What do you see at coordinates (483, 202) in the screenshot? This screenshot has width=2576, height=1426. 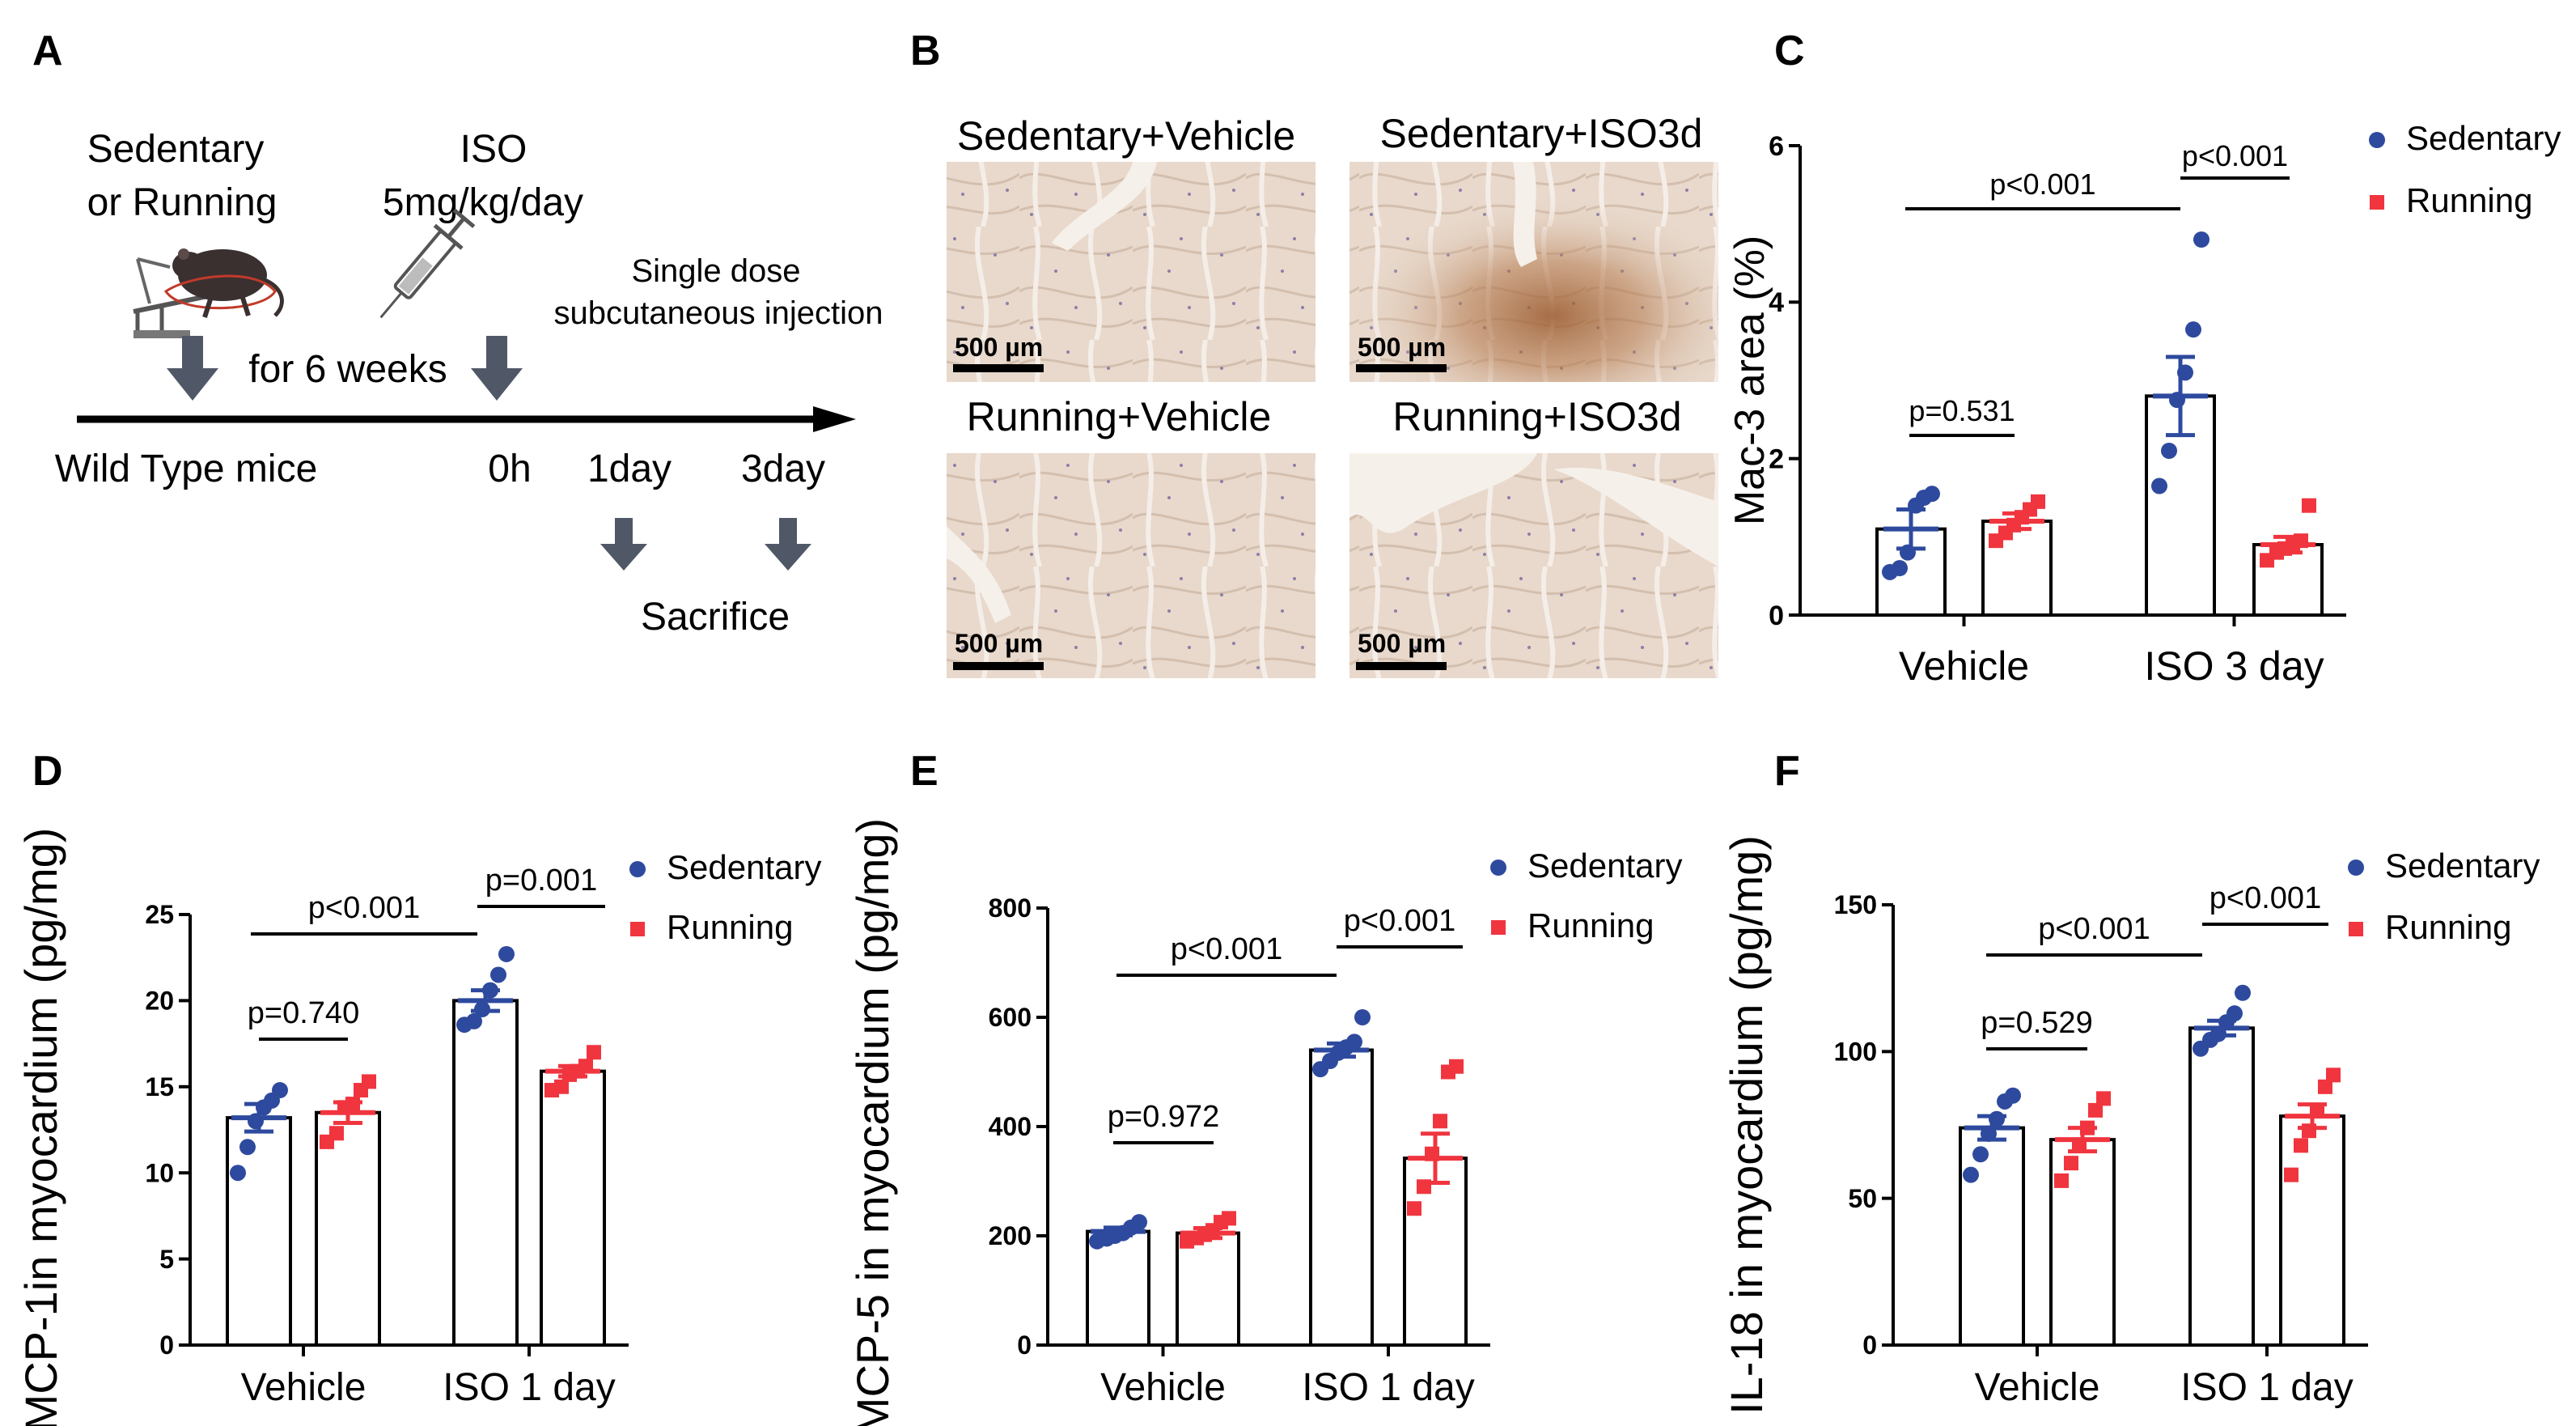 I see `iso-dose-label: 5mg/kg/day` at bounding box center [483, 202].